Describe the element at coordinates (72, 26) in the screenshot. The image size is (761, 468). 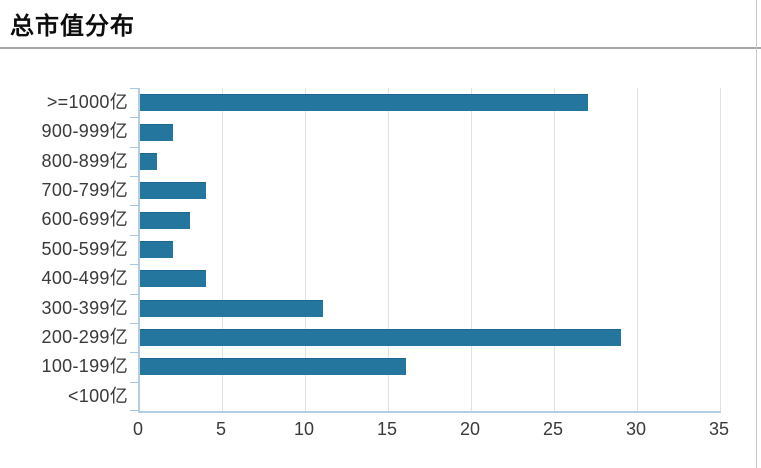
I see `chart-title: 总市值分布` at that location.